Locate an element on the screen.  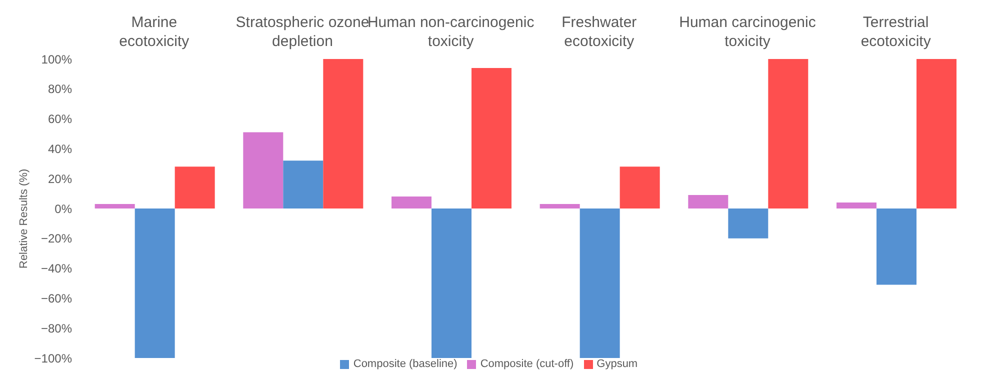
x-tick-label: Human non-carcinogenic toxicity is located at coordinates (451, 32).